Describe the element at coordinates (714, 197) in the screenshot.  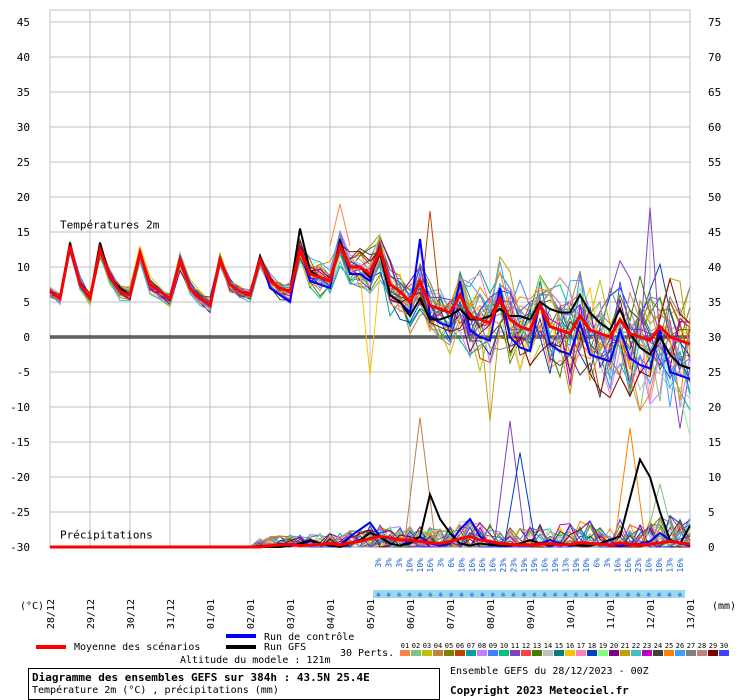
I see `y-tick-label-right: 50` at that location.